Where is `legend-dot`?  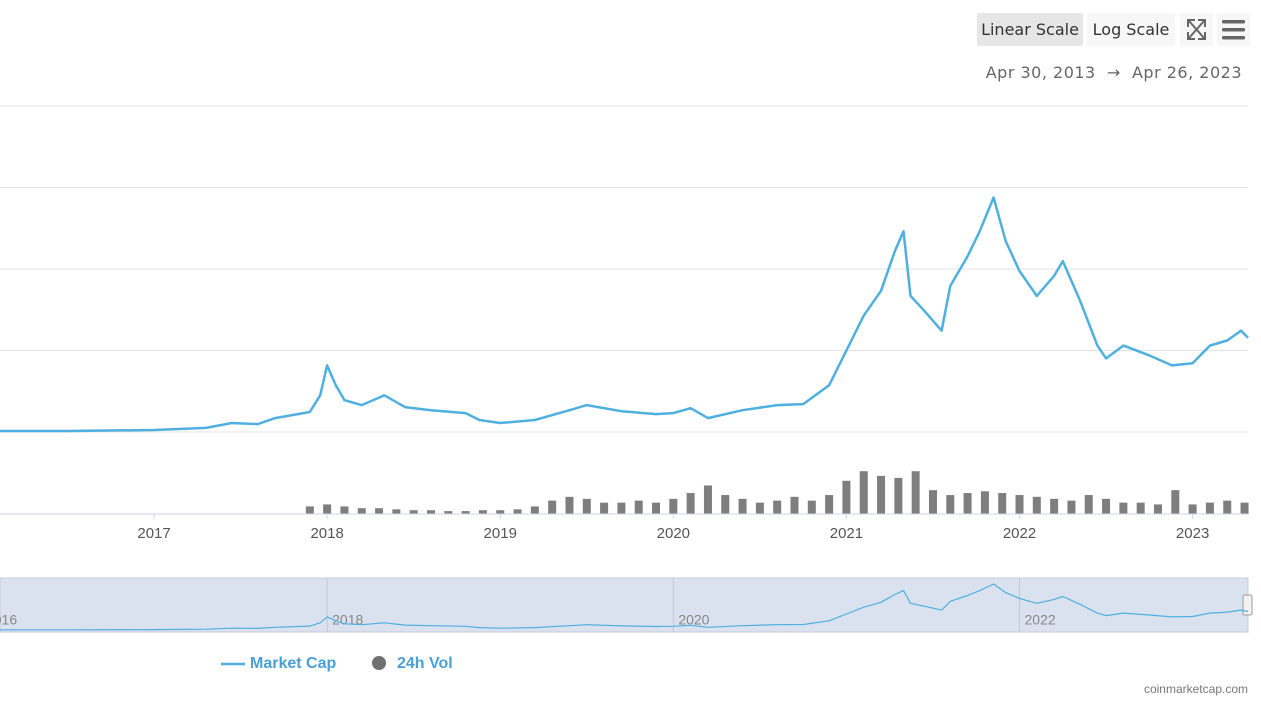 legend-dot is located at coordinates (379, 663).